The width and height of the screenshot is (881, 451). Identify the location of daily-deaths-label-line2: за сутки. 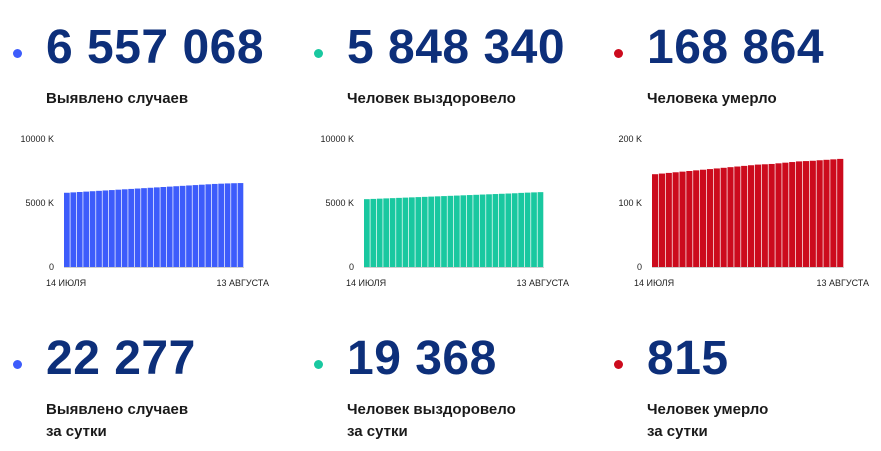
(677, 431).